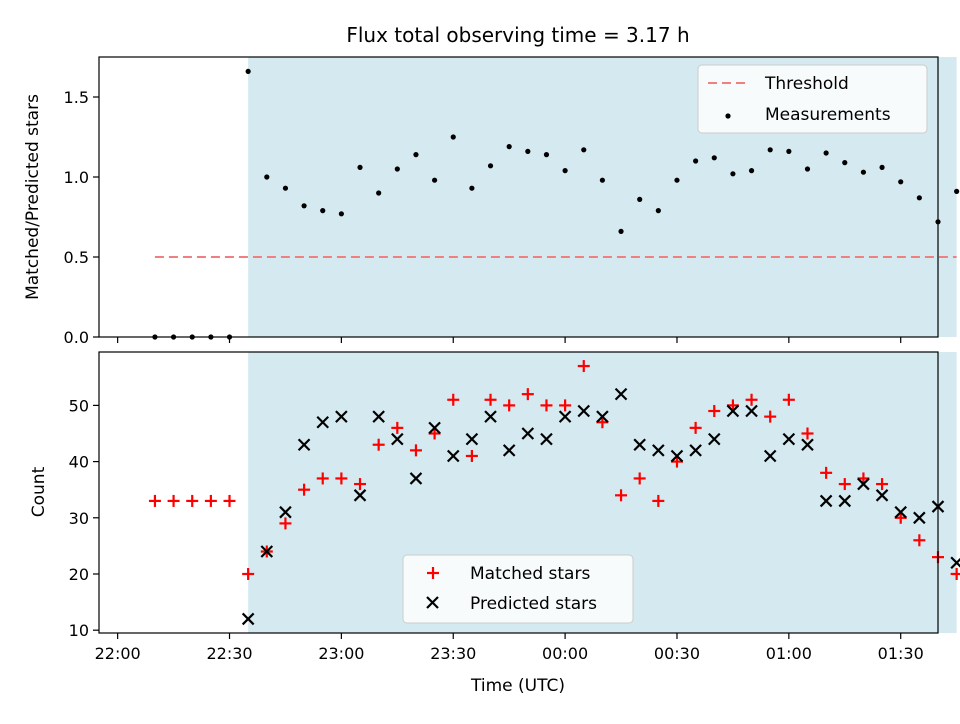 Image resolution: width=960 pixels, height=724 pixels. I want to click on bottom-legend: Matched stars Predicted stars, so click(518, 589).